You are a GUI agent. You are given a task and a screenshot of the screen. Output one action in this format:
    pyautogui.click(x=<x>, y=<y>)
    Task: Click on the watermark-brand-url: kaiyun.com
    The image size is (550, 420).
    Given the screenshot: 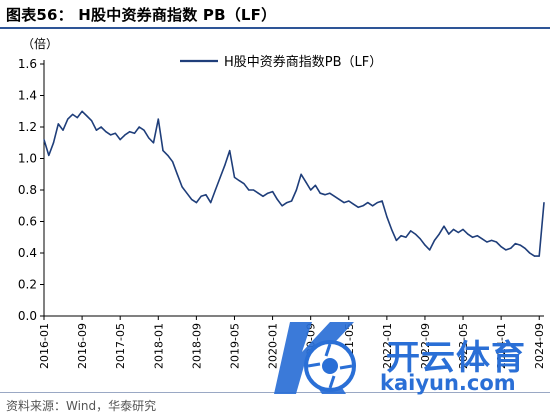 What is the action you would take?
    pyautogui.click(x=448, y=383)
    